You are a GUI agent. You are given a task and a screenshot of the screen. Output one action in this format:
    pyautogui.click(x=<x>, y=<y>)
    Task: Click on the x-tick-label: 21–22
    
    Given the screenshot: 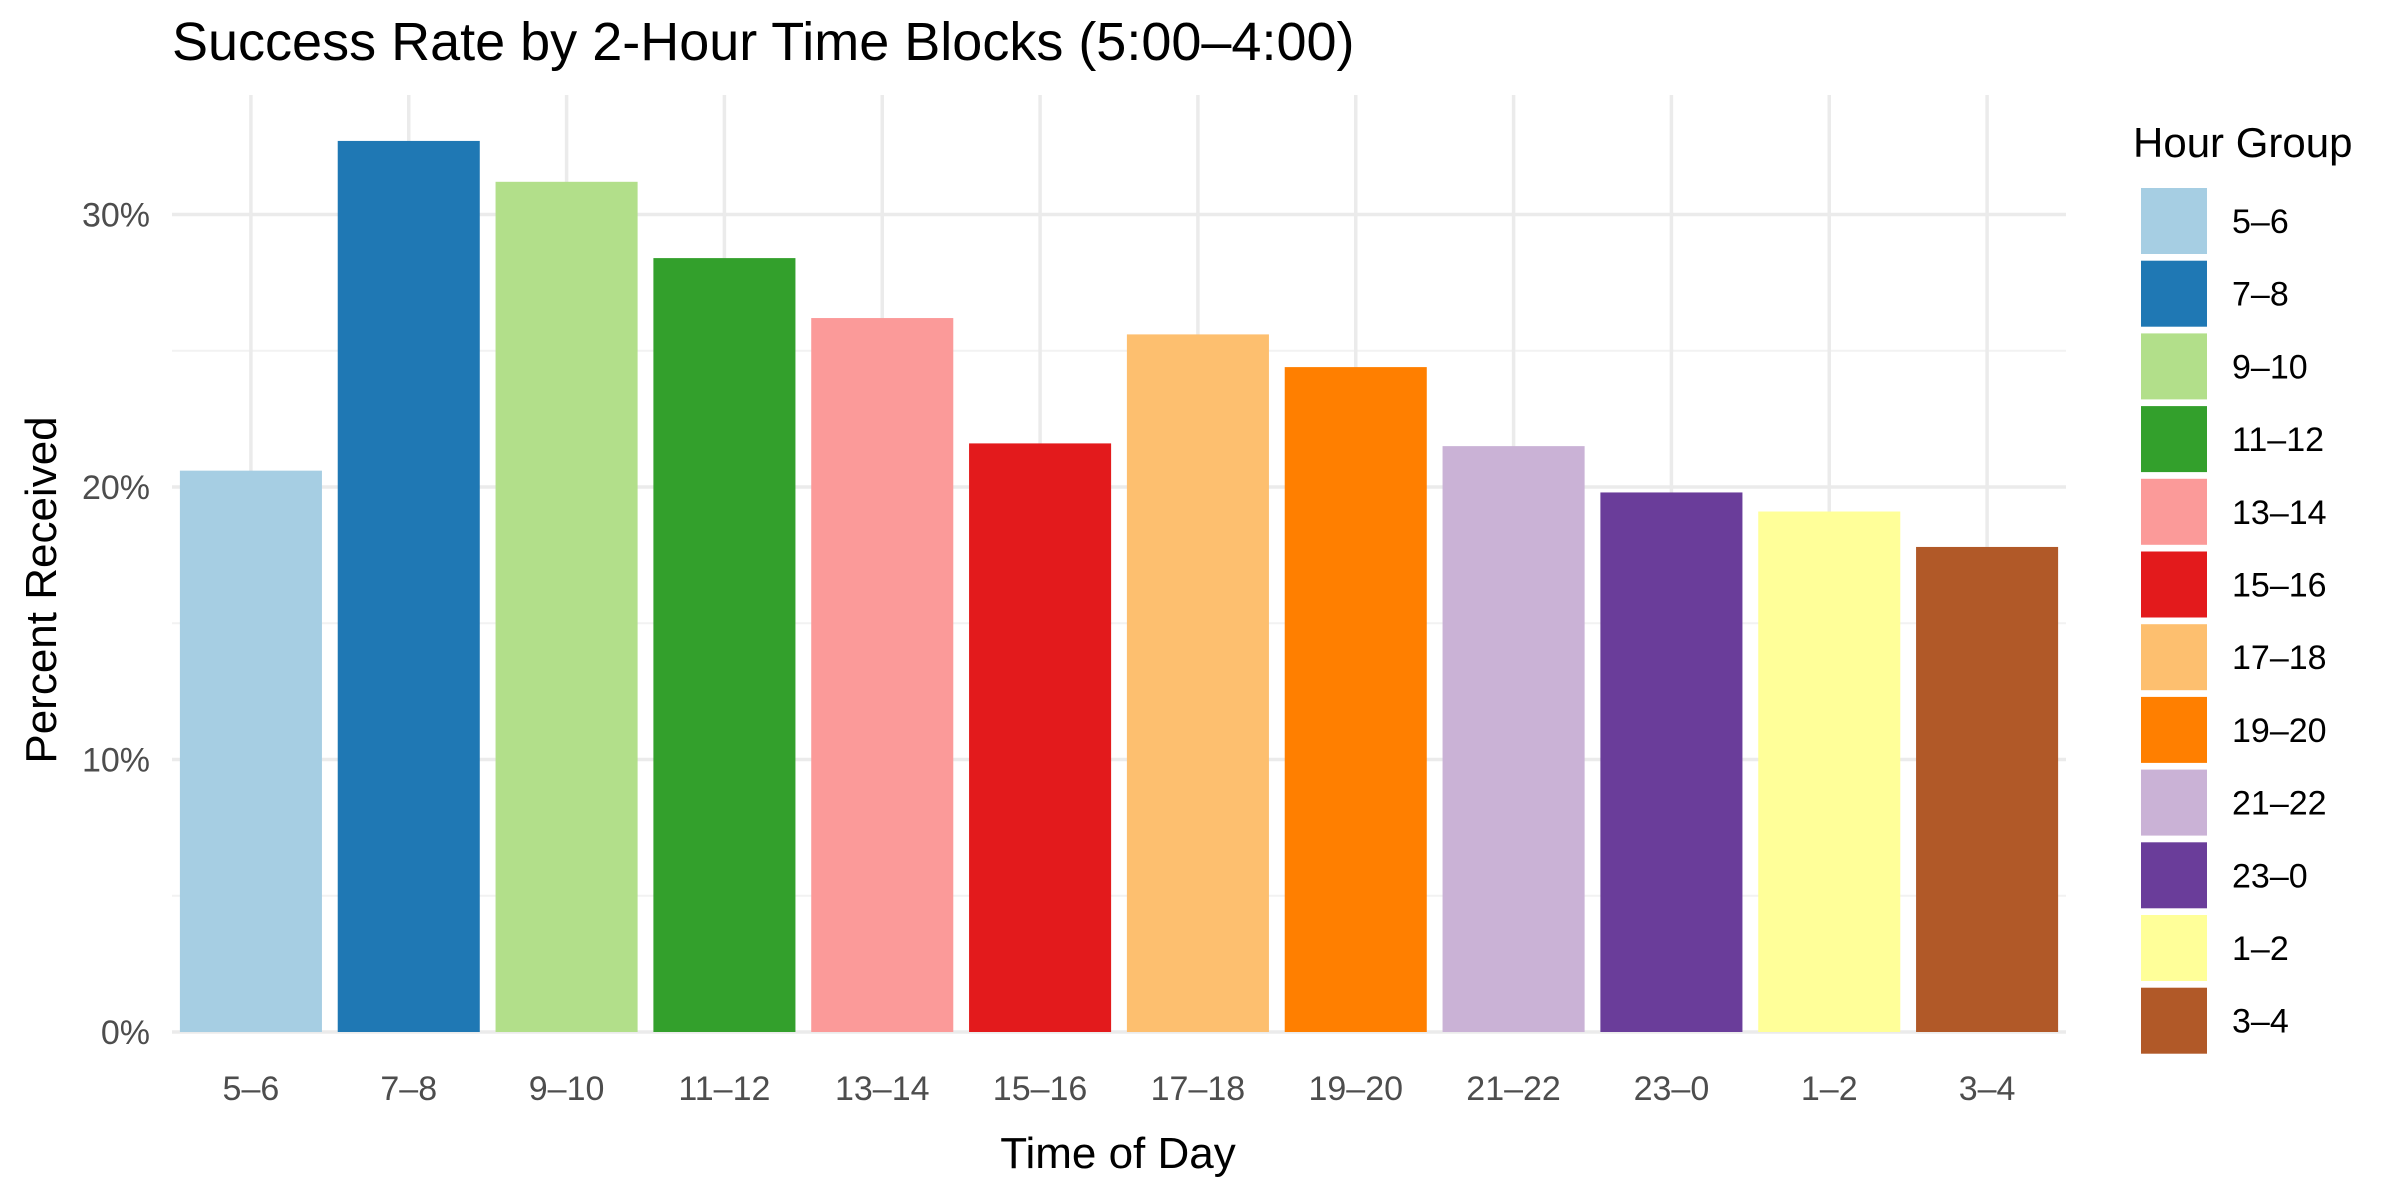 What is the action you would take?
    pyautogui.click(x=1513, y=1089)
    